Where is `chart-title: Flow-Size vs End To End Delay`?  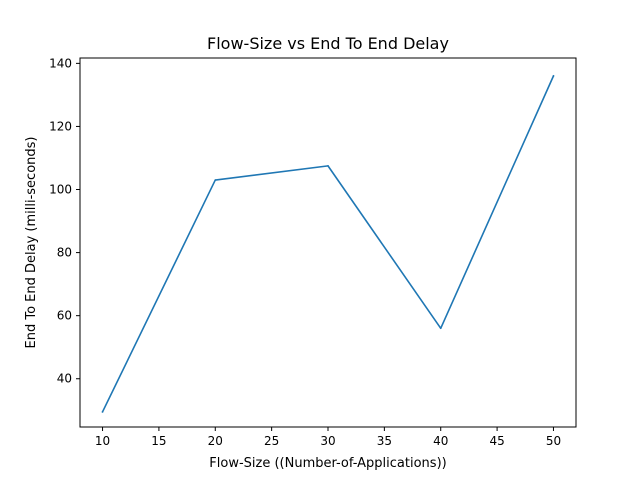 chart-title: Flow-Size vs End To End Delay is located at coordinates (328, 43).